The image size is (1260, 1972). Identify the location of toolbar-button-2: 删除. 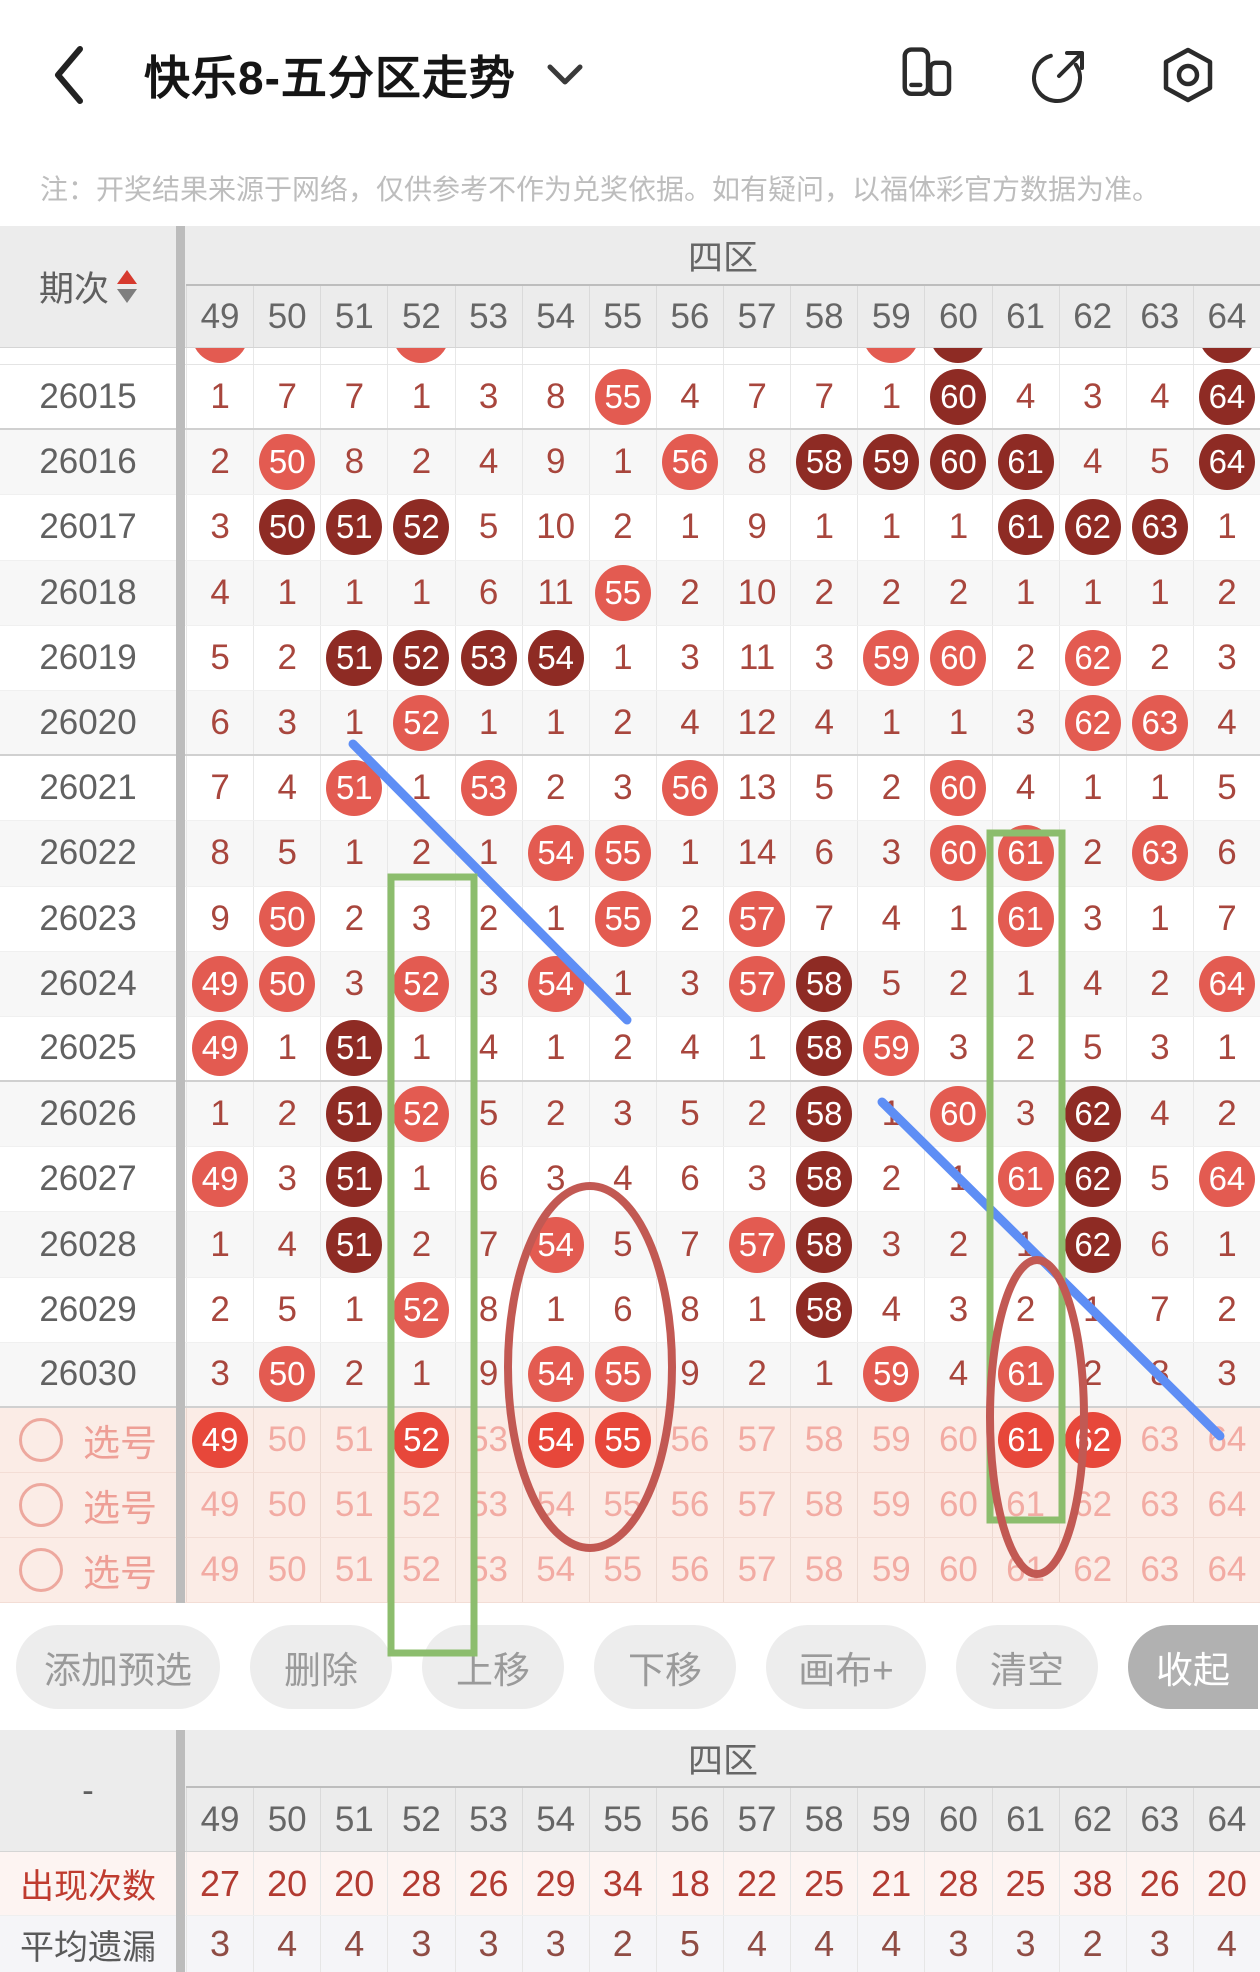
(321, 1666).